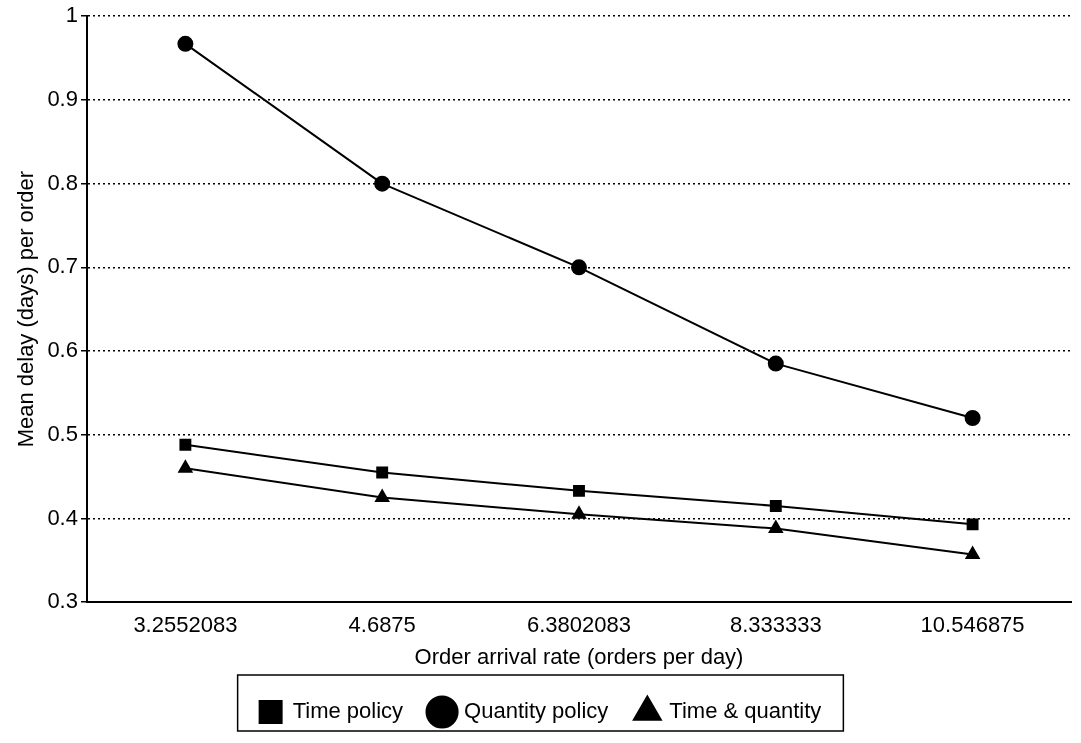 The width and height of the screenshot is (1081, 743). What do you see at coordinates (26, 309) in the screenshot?
I see `y-axis-title: Mean delay (days) per order` at bounding box center [26, 309].